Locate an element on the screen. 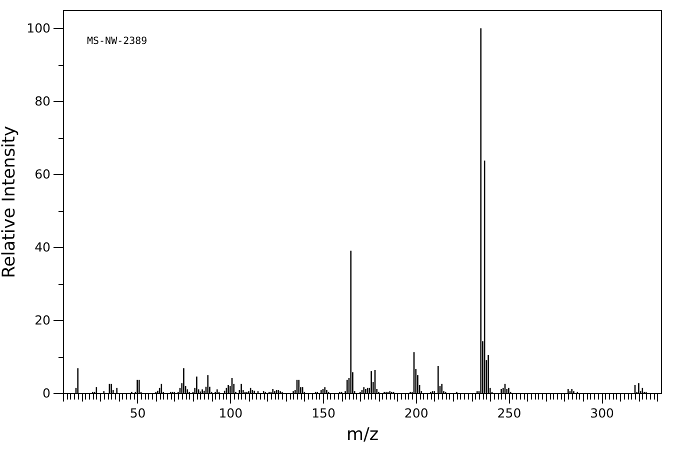  y-tick-label: 20 is located at coordinates (42, 320).